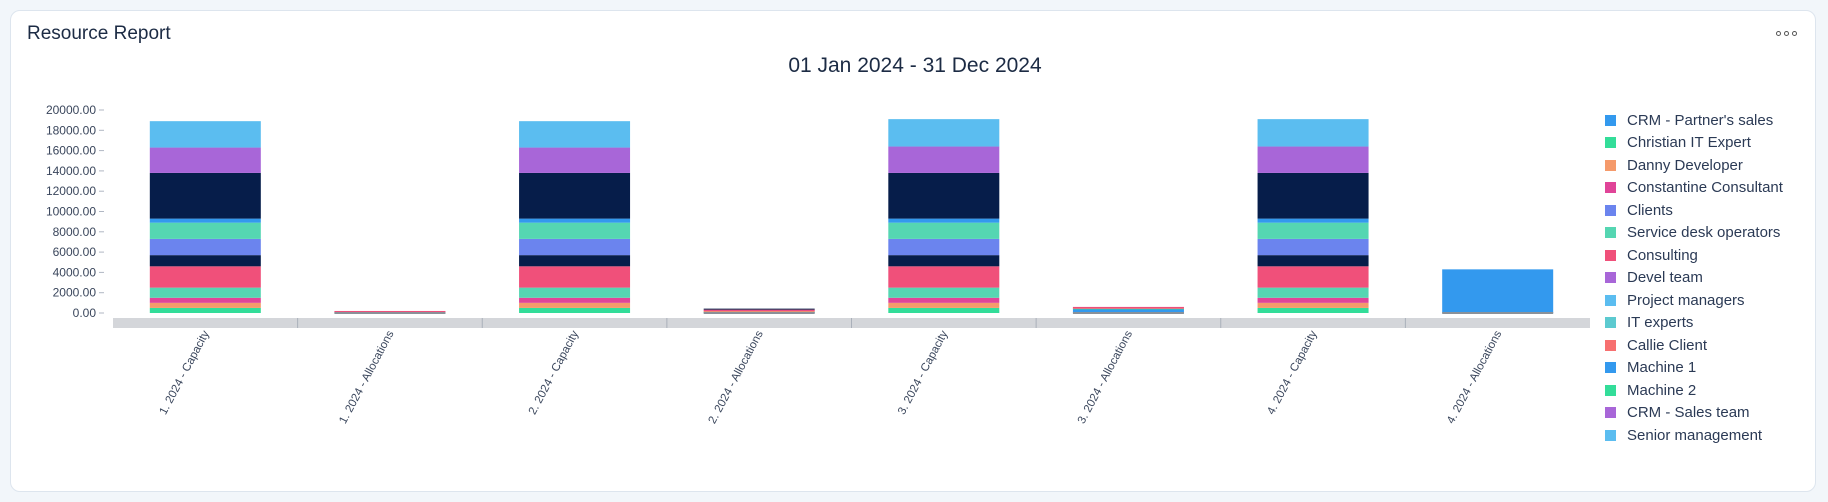  What do you see at coordinates (1694, 120) in the screenshot?
I see `legend-item: CRM - Partner's sales` at bounding box center [1694, 120].